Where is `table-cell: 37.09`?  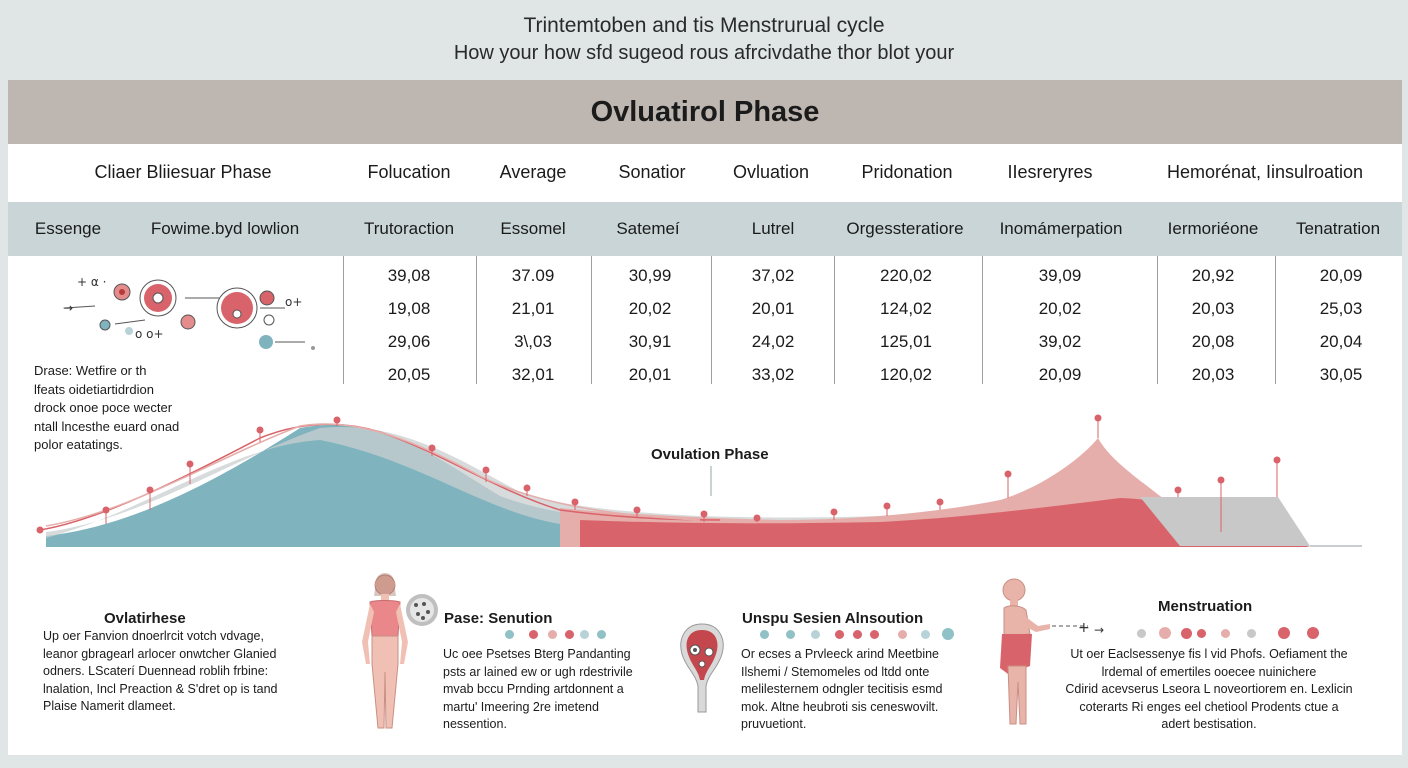
table-cell: 37.09 is located at coordinates (533, 275).